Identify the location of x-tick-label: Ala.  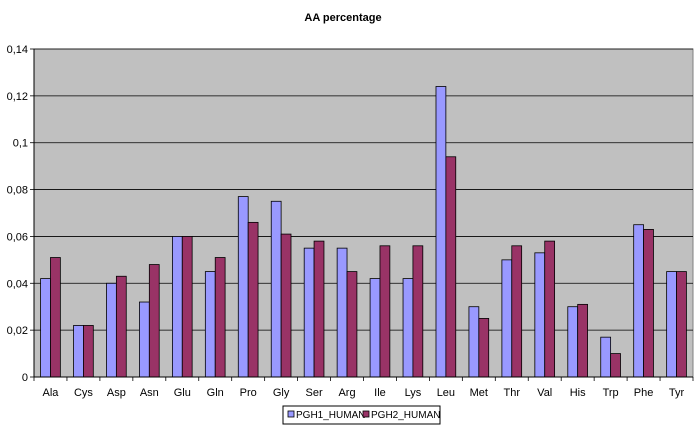
(51, 393).